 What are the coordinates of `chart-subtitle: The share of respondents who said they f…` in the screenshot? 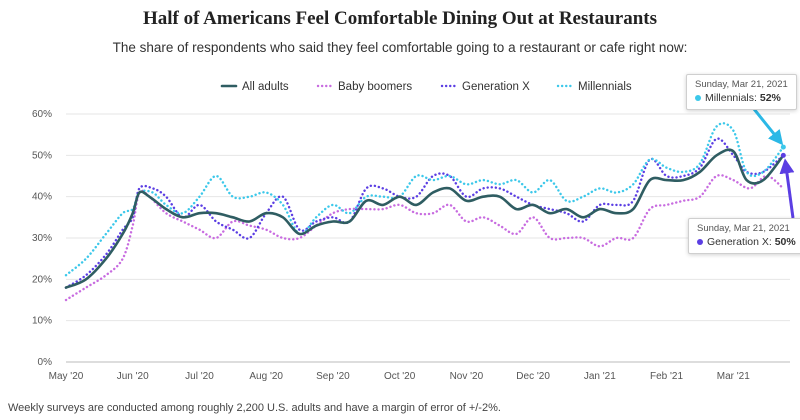 It's located at (400, 47).